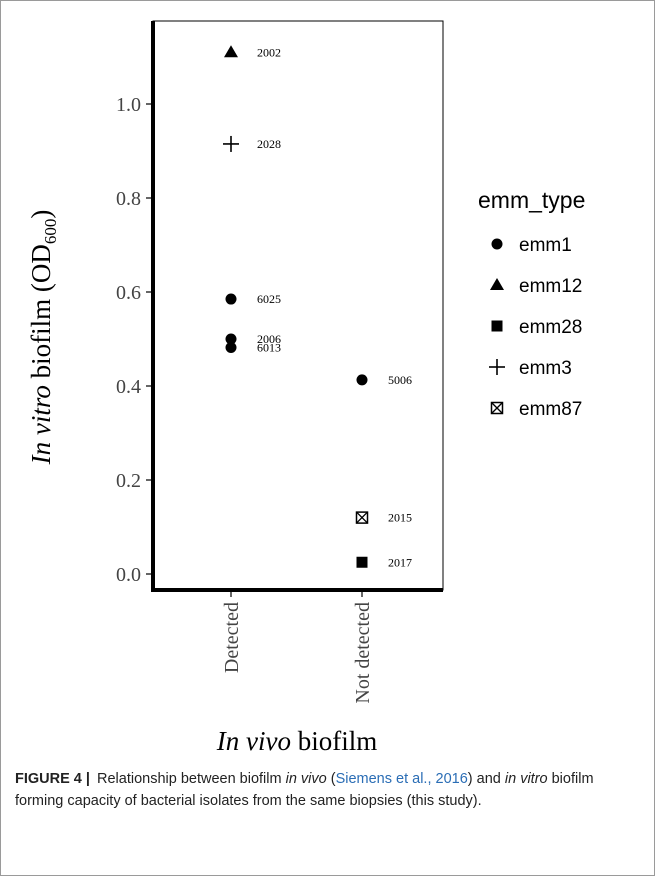 The image size is (657, 878). I want to click on caption-text-1: Relationship between biofilm, so click(189, 779).